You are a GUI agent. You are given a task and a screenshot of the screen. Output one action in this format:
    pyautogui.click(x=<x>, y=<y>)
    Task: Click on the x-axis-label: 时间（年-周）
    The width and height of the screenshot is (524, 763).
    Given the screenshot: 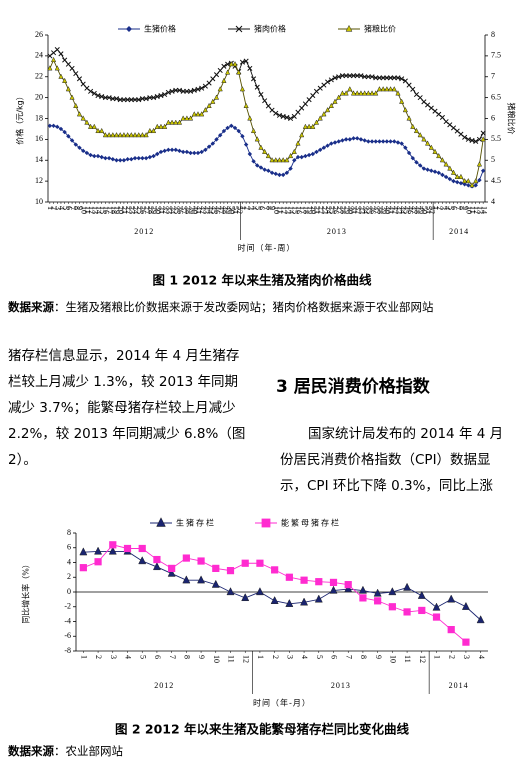 What is the action you would take?
    pyautogui.click(x=267, y=248)
    